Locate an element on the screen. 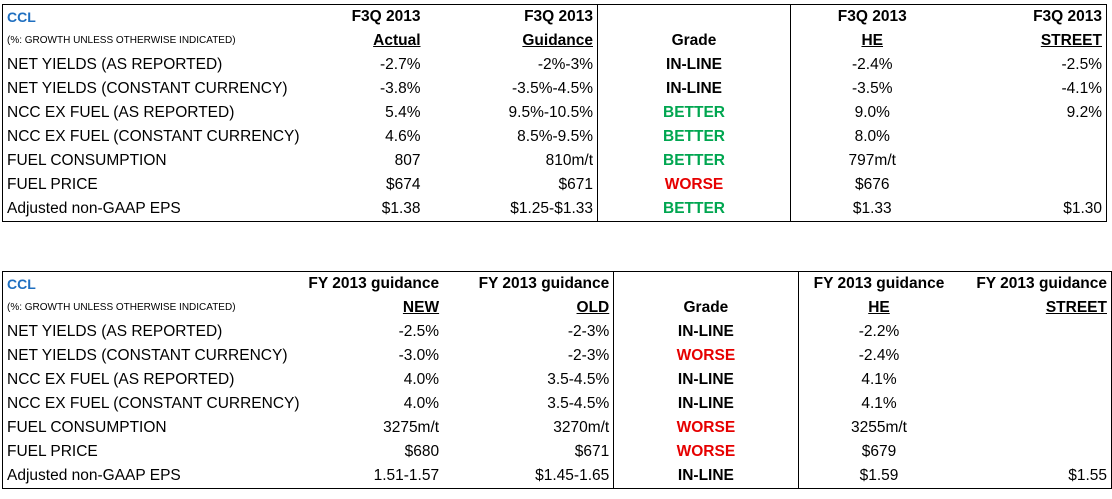 This screenshot has height=499, width=1112. street-value: -4.1% is located at coordinates (1082, 88).